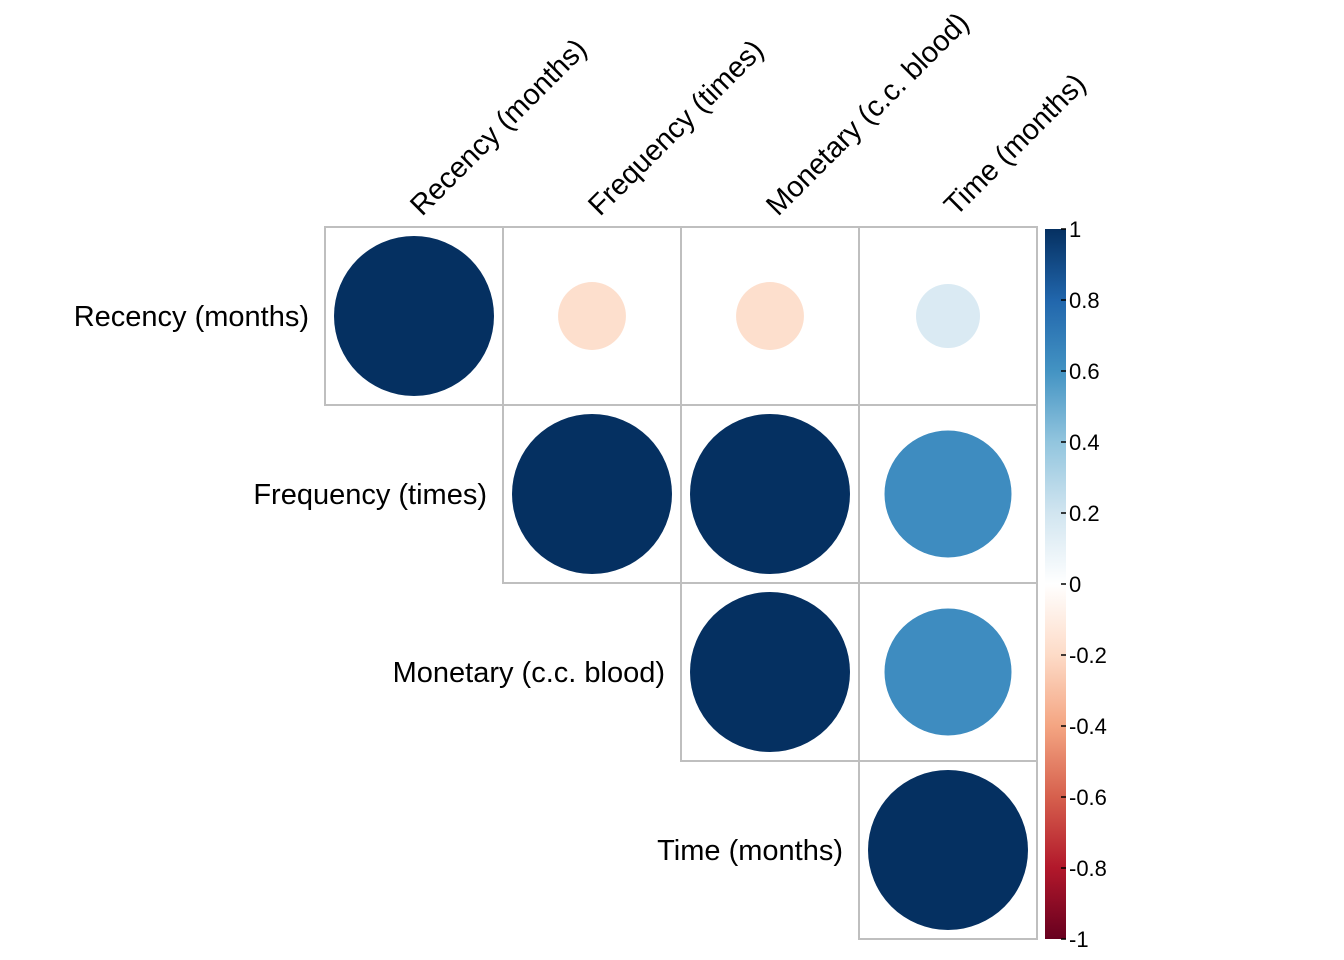  I want to click on colorbar: 1 0.8 0.6 0.4 0.2 0 -0.2 -0.4 -0.6 -0.8 -1, so click(1076, 584).